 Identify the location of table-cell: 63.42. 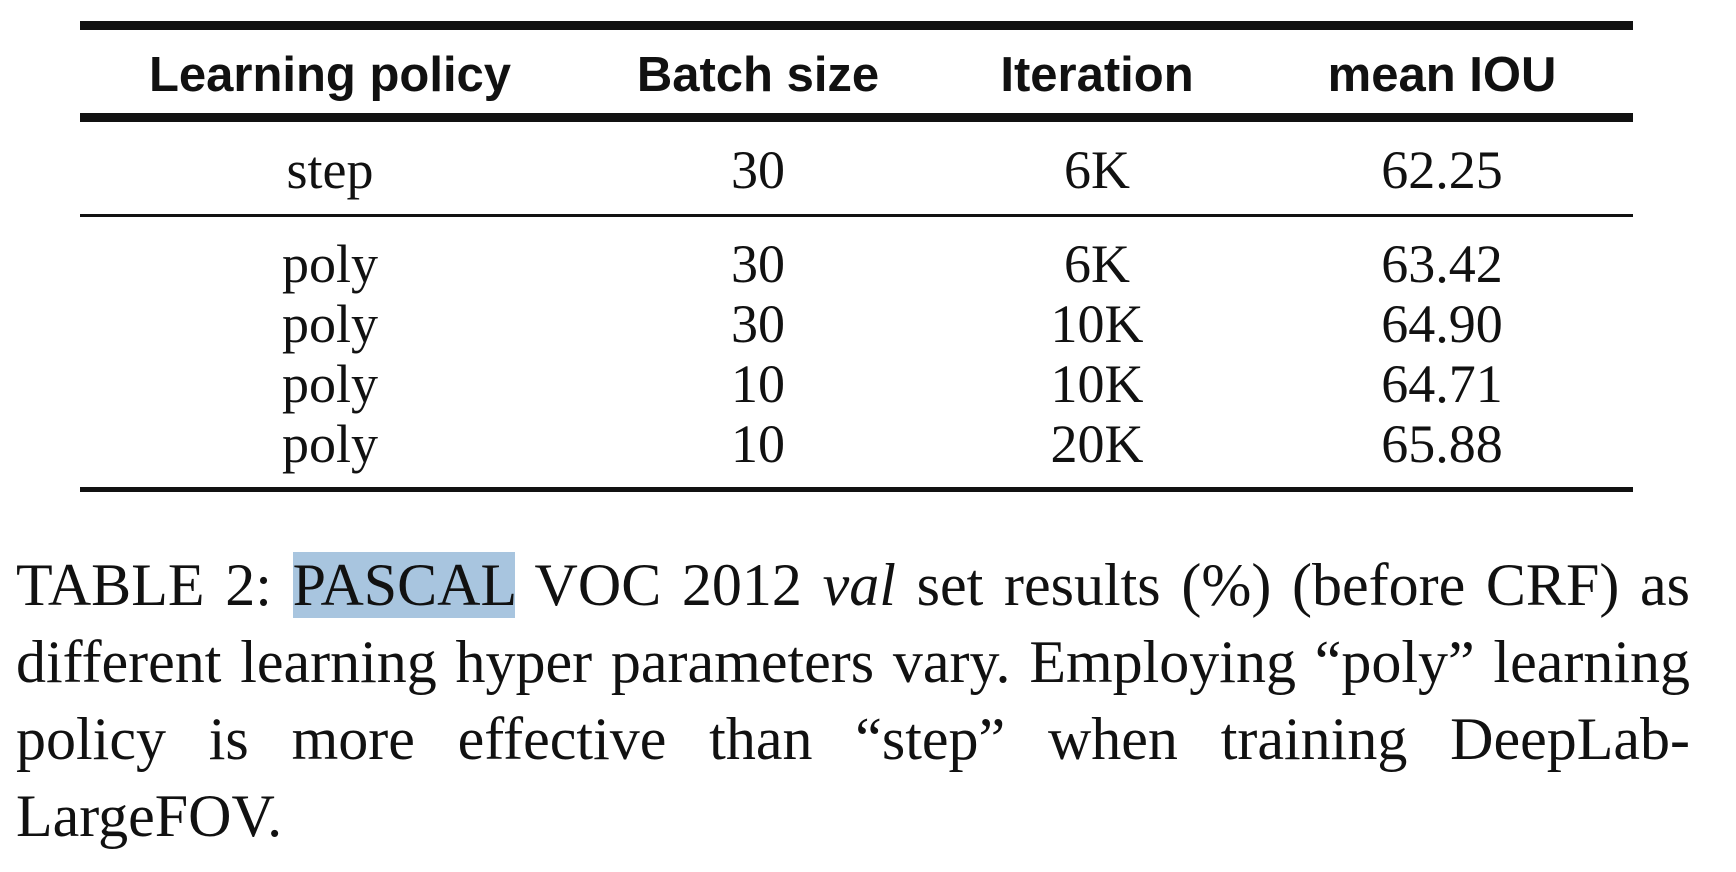
(1442, 264).